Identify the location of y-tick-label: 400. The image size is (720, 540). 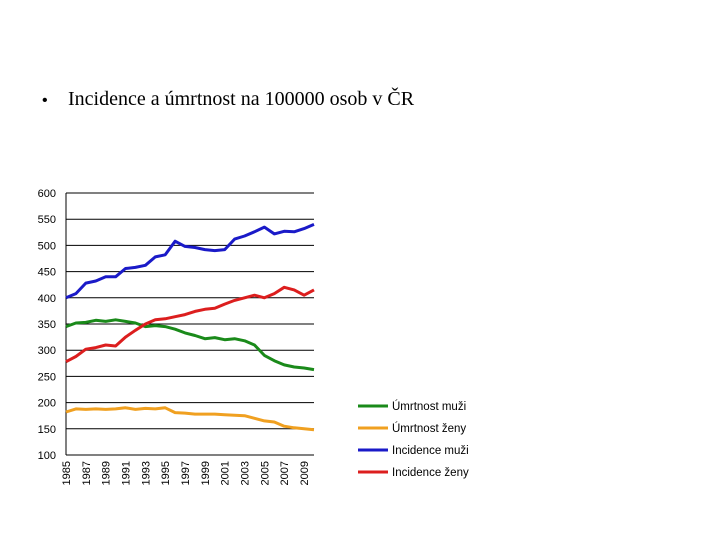
(47, 299).